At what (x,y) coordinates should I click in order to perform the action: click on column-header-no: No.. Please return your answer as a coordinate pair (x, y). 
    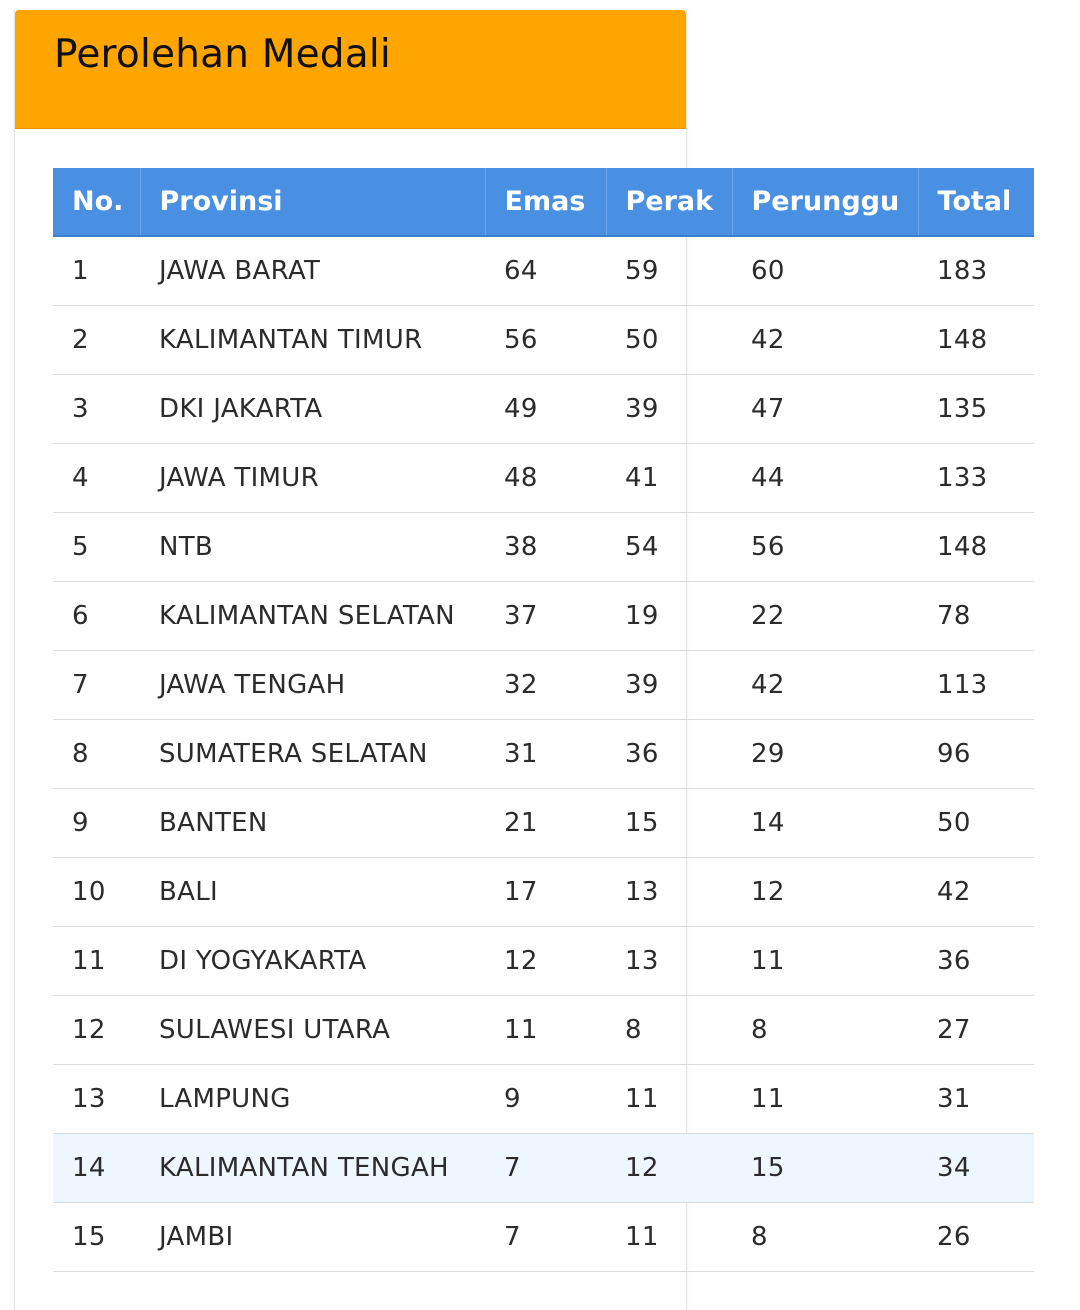
    Looking at the image, I should click on (97, 202).